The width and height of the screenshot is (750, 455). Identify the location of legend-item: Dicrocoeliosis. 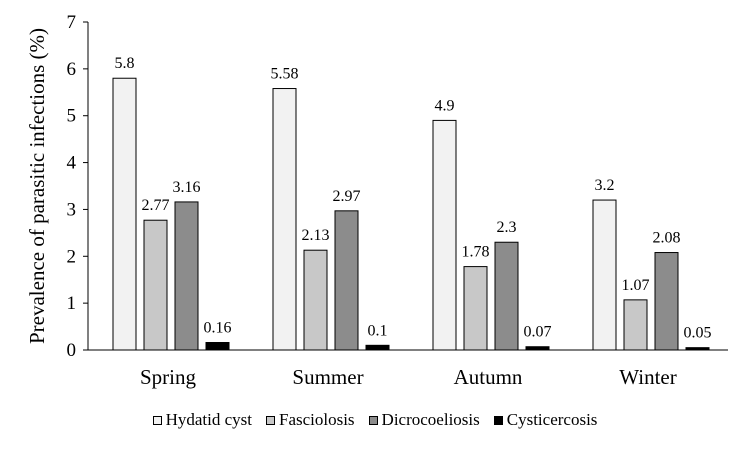
(424, 420).